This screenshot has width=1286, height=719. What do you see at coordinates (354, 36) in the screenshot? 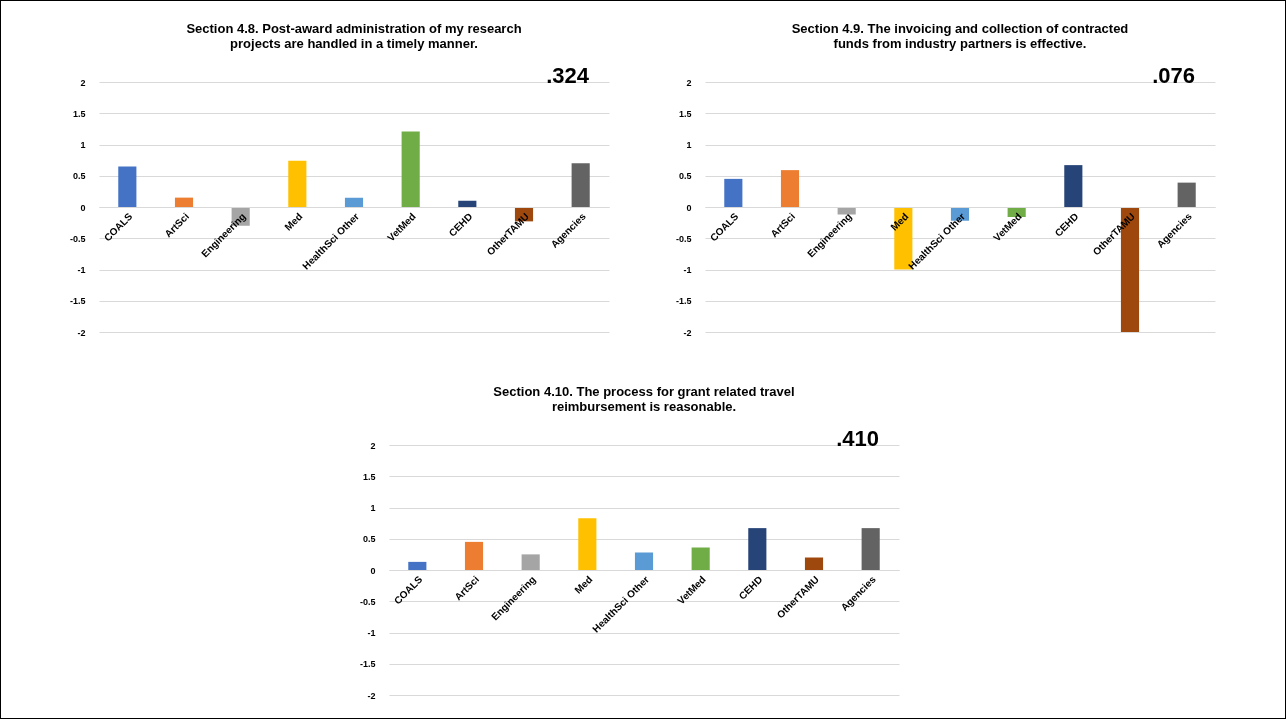
I see `chart-title: Section 4.8. Post-award administration of my research projects are handled in a timely manner.` at bounding box center [354, 36].